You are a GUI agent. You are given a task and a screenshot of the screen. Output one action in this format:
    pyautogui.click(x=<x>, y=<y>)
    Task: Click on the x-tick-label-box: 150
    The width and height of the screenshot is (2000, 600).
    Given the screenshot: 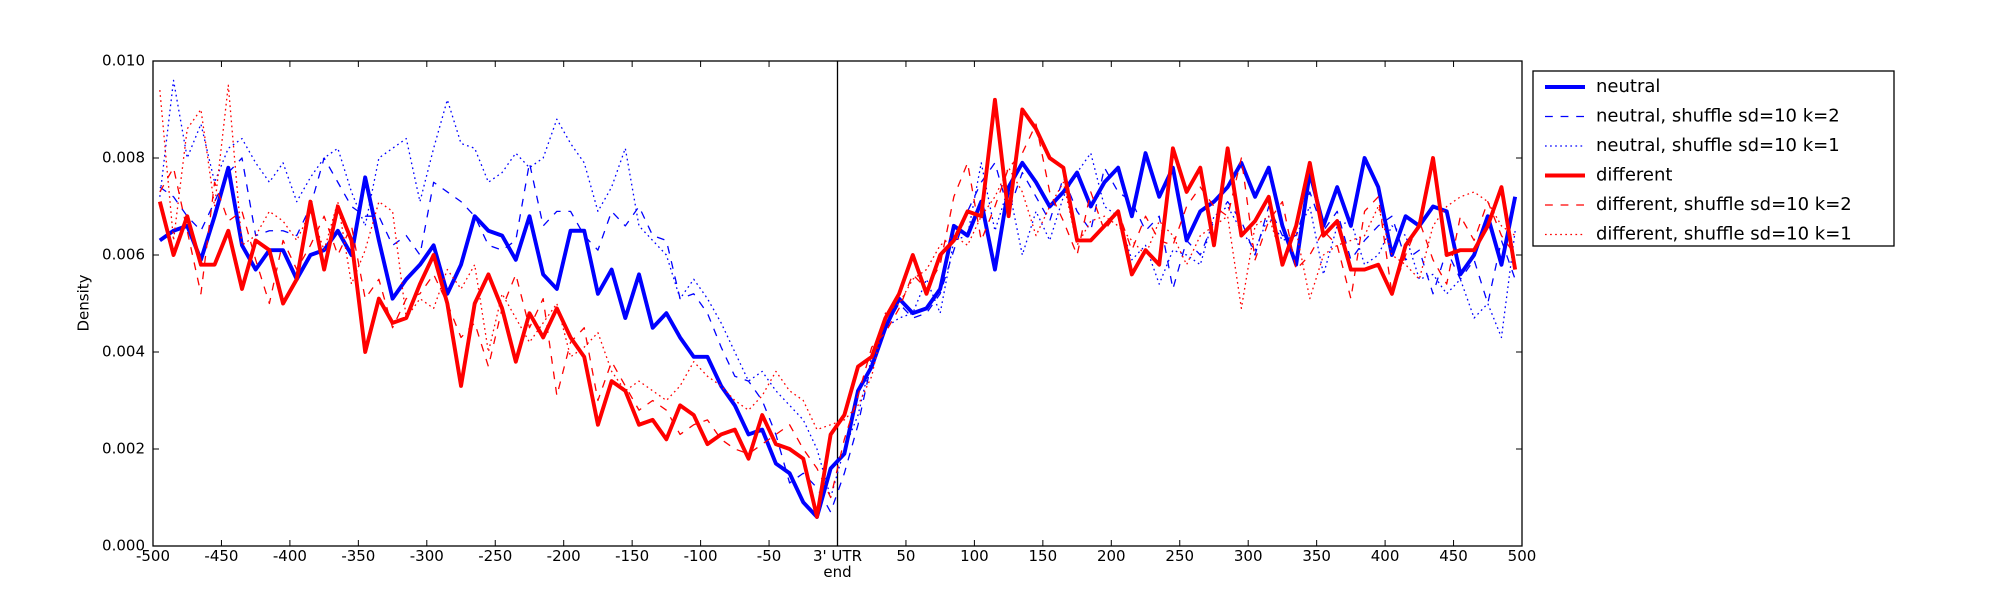 What is the action you would take?
    pyautogui.click(x=1043, y=556)
    